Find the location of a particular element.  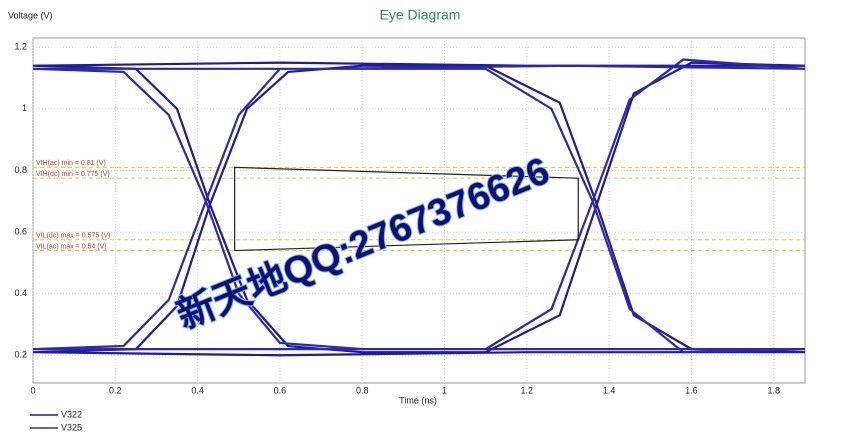

threshold-label: VIH(dc) min = 0.775 (V) is located at coordinates (73, 174).